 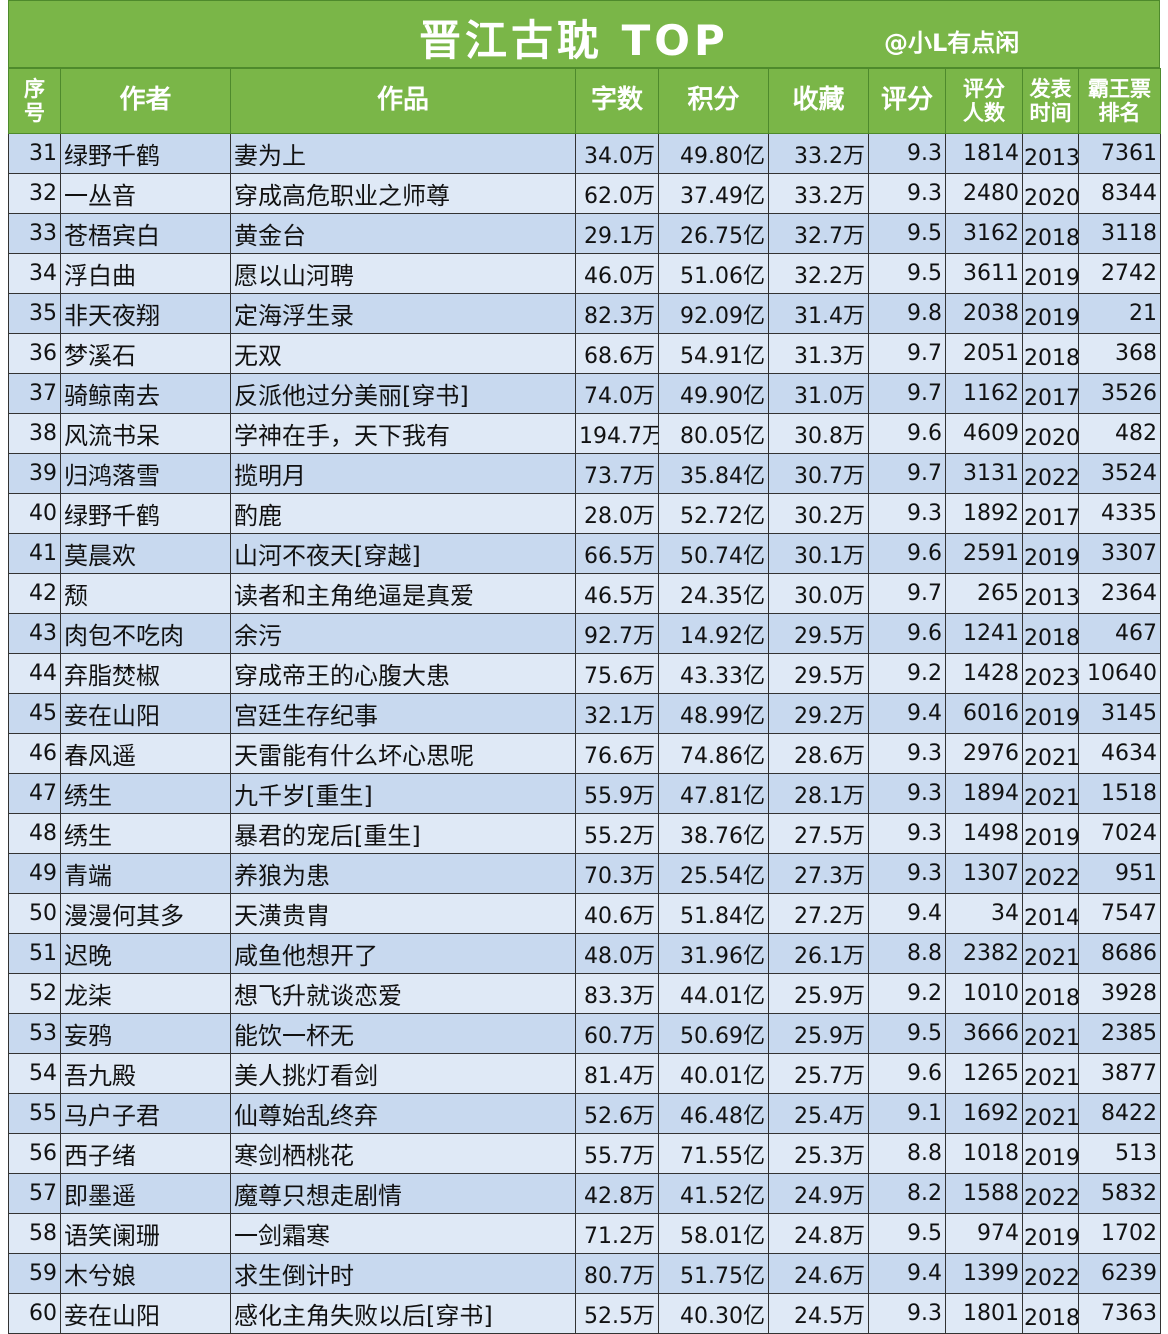 What do you see at coordinates (818, 1313) in the screenshot?
I see `table-cell: 24.5万` at bounding box center [818, 1313].